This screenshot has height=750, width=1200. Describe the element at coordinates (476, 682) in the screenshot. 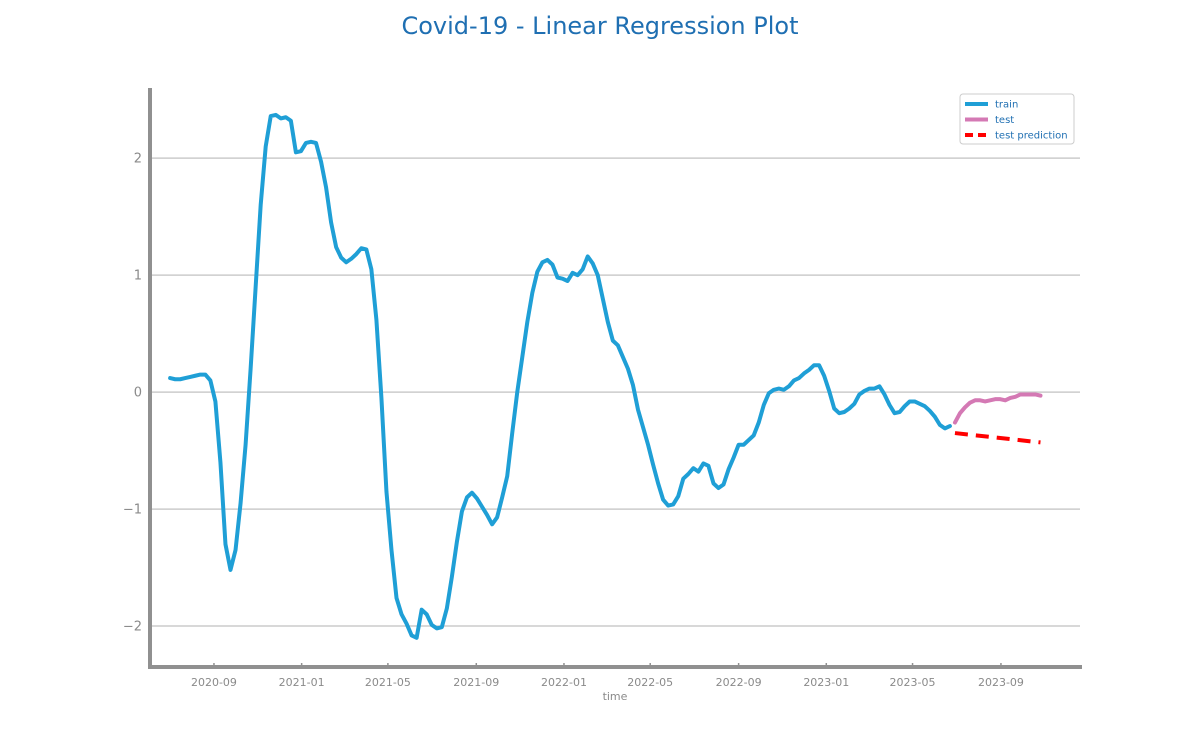

I see `x-tick-label: 2021-09` at that location.